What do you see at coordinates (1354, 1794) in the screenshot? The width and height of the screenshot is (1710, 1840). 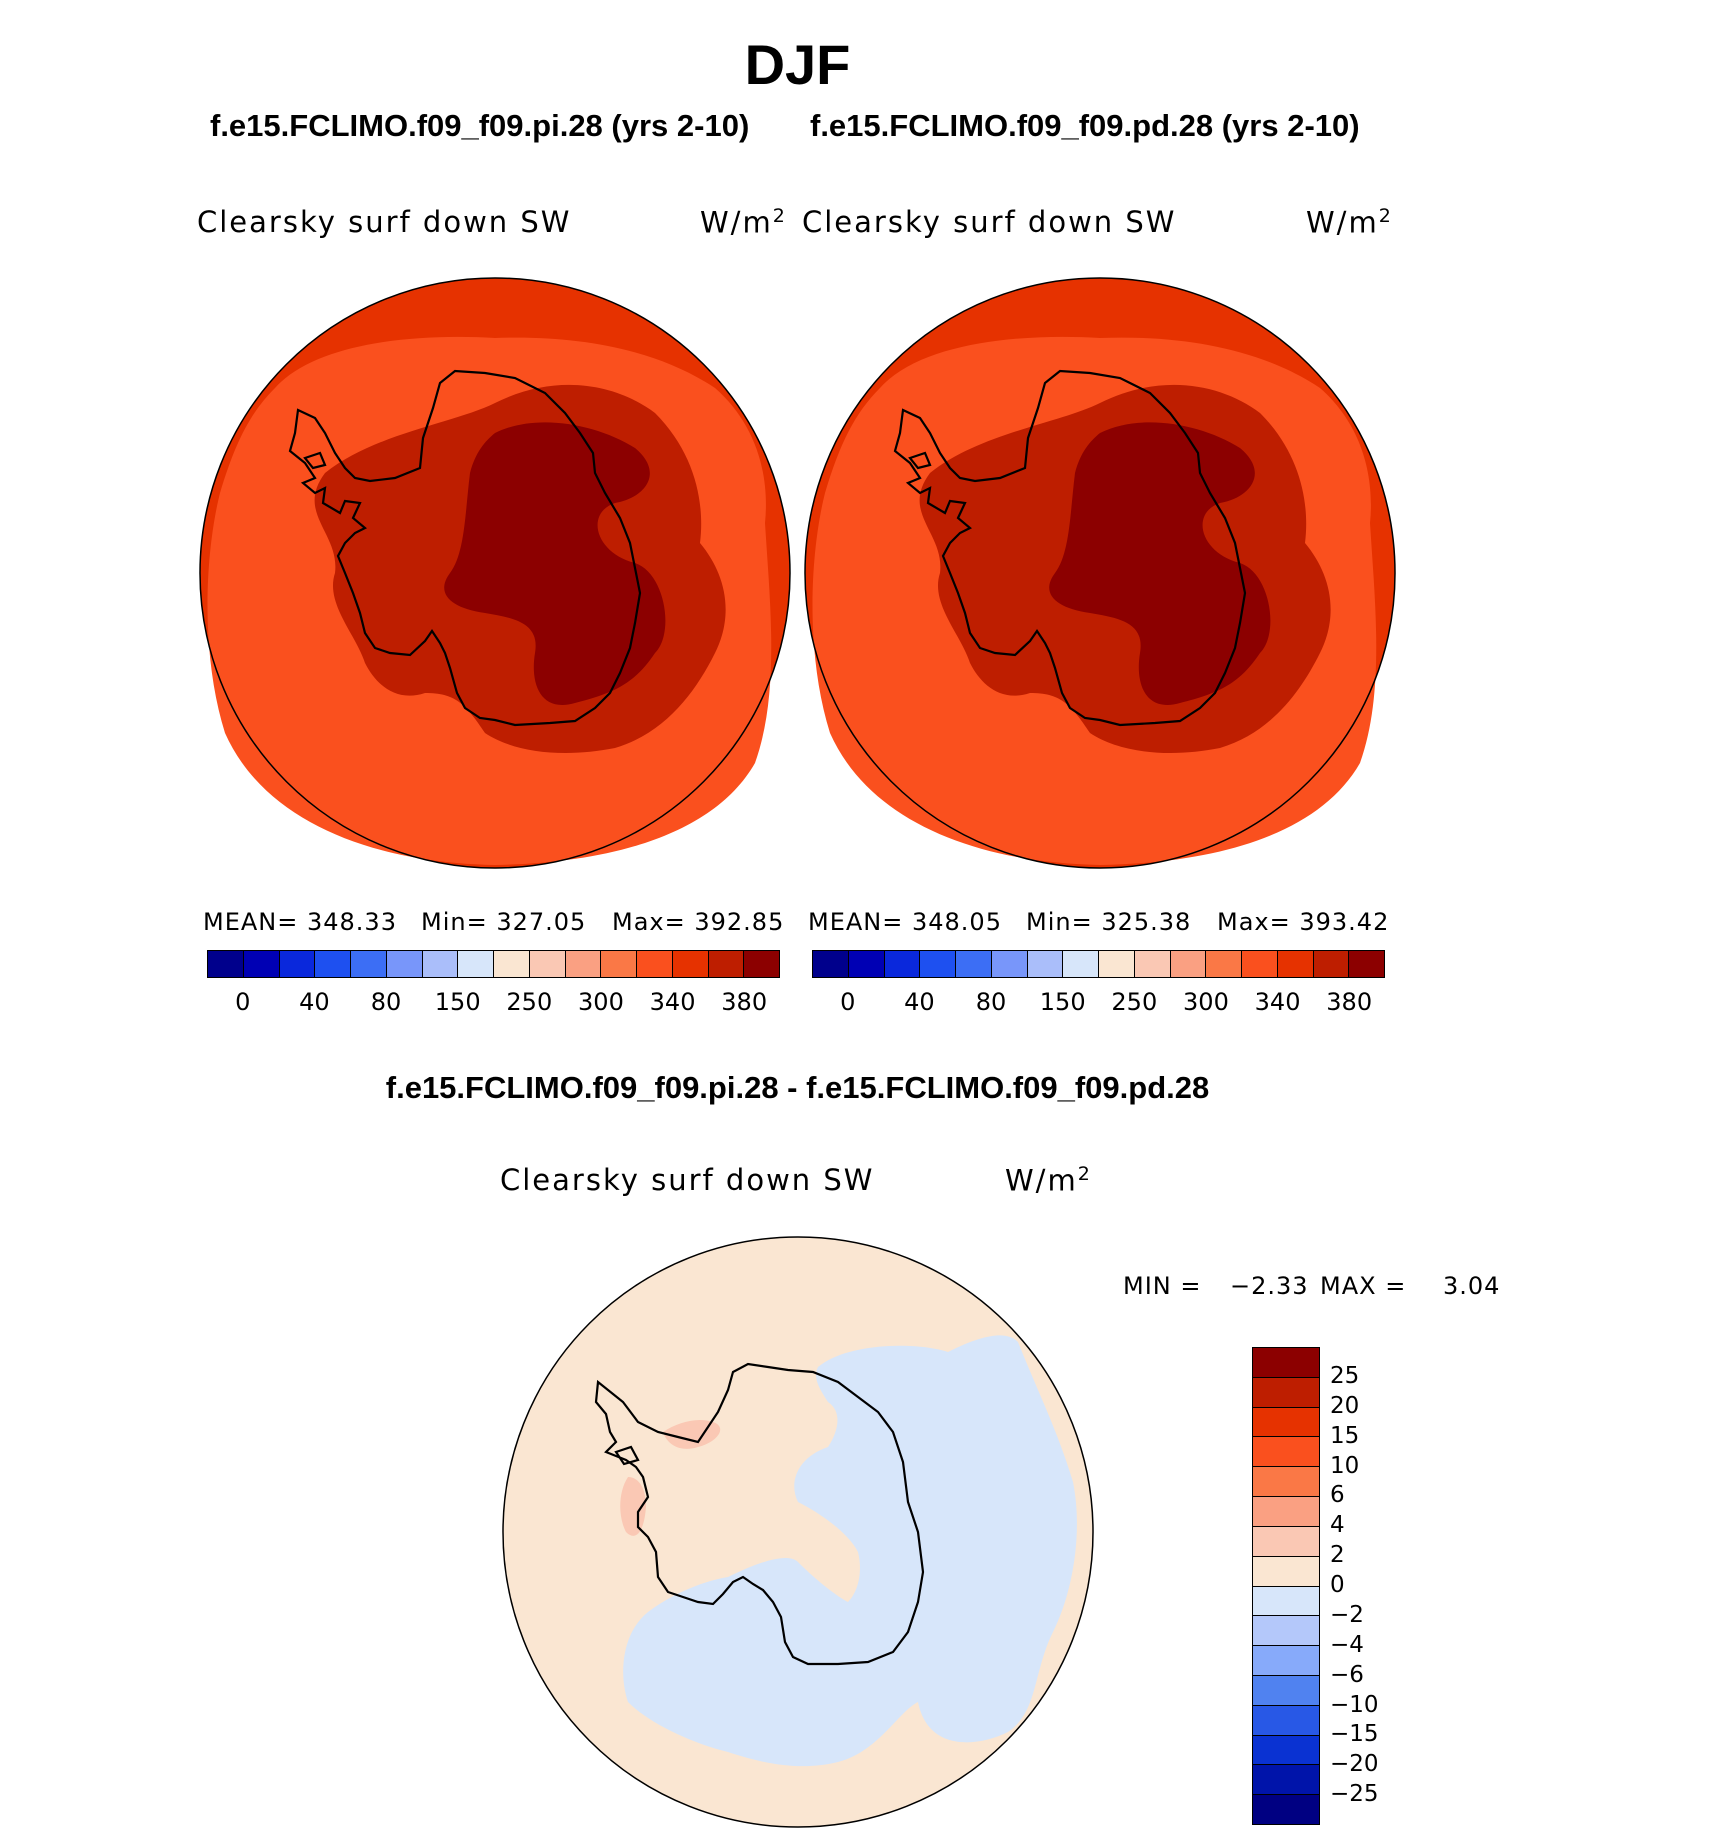 I see `colorbar-tick-label: −25` at bounding box center [1354, 1794].